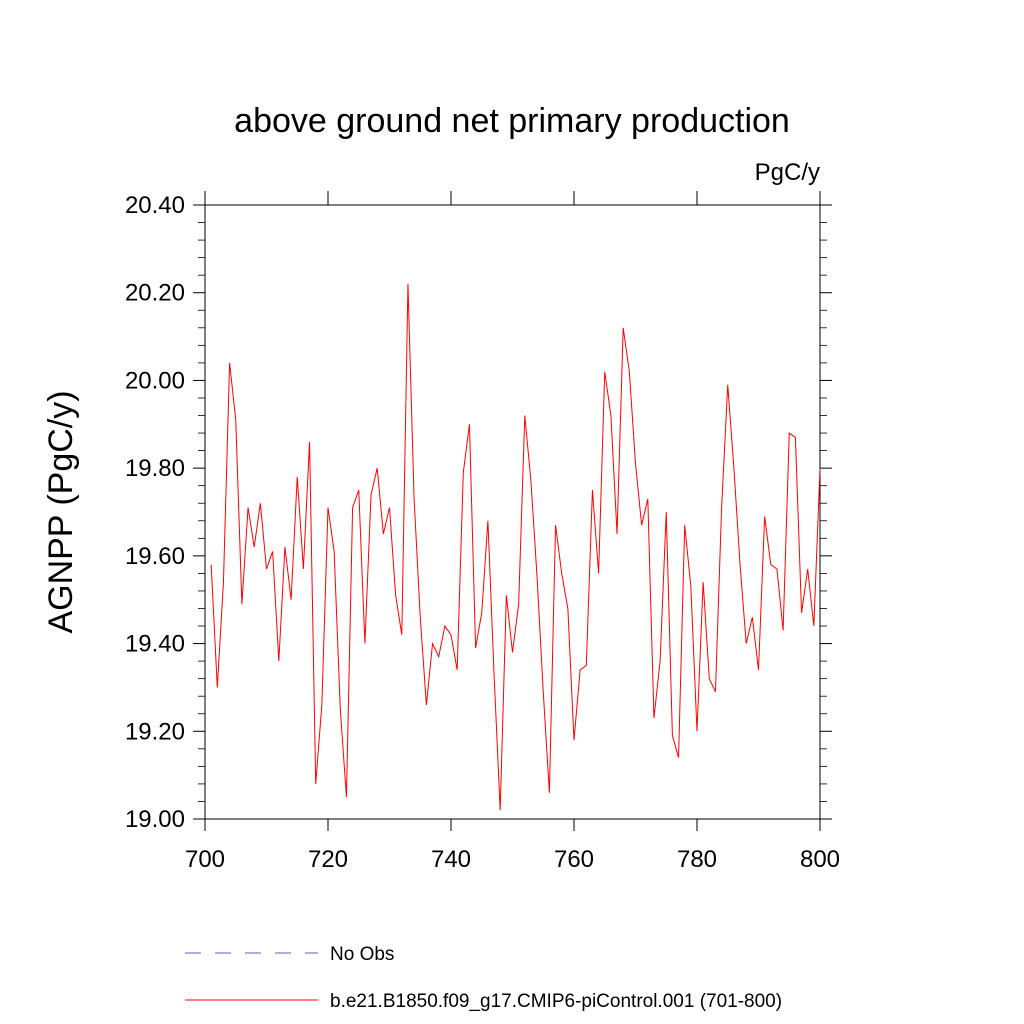 This screenshot has height=1024, width=1024. I want to click on x-tick-label: 720, so click(328, 859).